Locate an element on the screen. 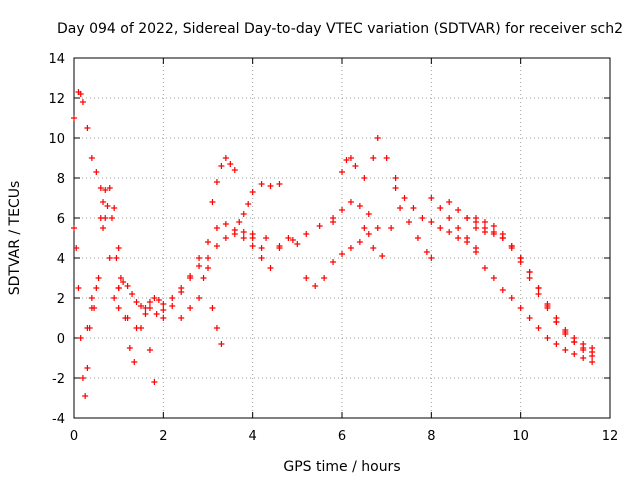 The width and height of the screenshot is (640, 480). x-axis-label: GPS time / hours is located at coordinates (341, 467).